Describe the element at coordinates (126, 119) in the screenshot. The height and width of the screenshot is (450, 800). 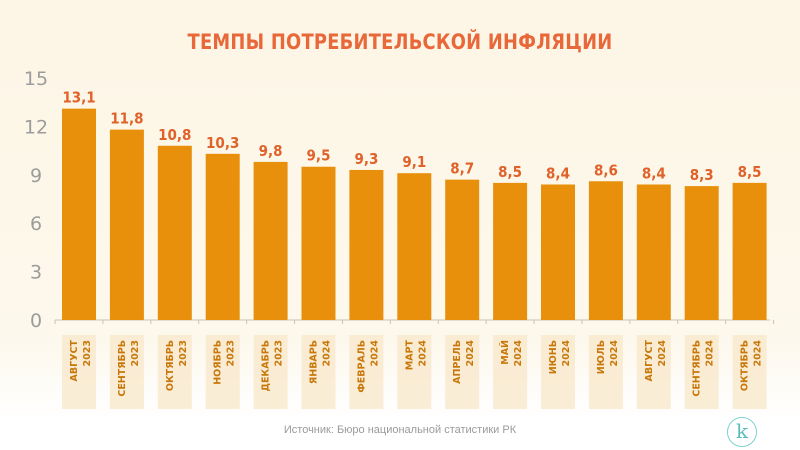
I see `data-label: 11,8` at that location.